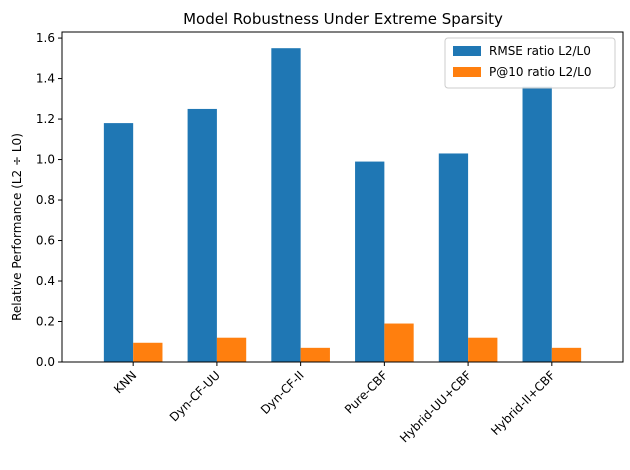  I want to click on y-tick-label: 1.4, so click(45, 79).